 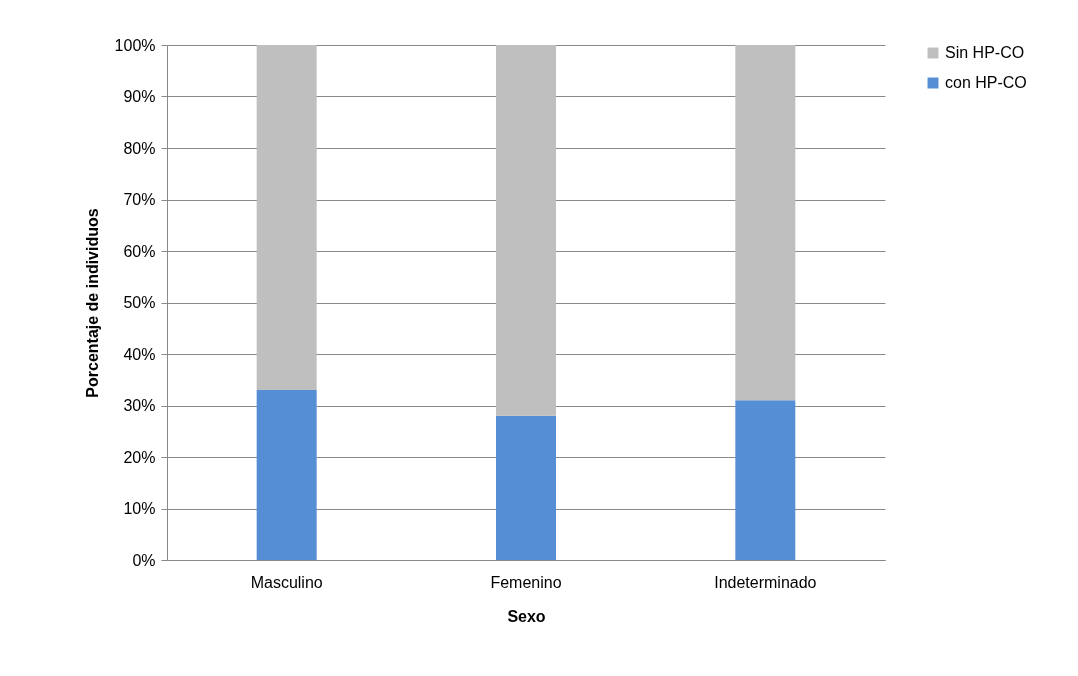 What do you see at coordinates (135, 45) in the screenshot?
I see `y-tick-label: 100%` at bounding box center [135, 45].